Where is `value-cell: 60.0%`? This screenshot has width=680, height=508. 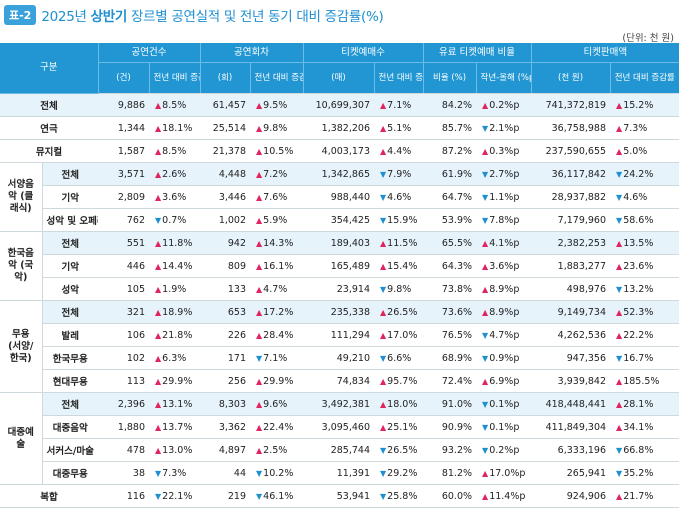
value-cell: 60.0% is located at coordinates (450, 496).